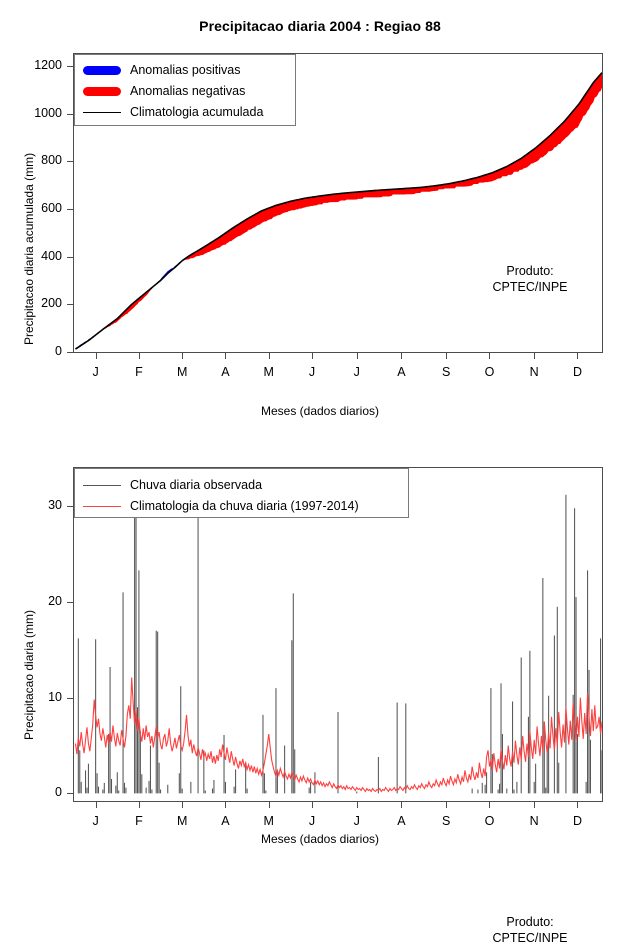 The height and width of the screenshot is (946, 640). Describe the element at coordinates (196, 485) in the screenshot. I see `legend-label: Chuva diaria observada` at that location.